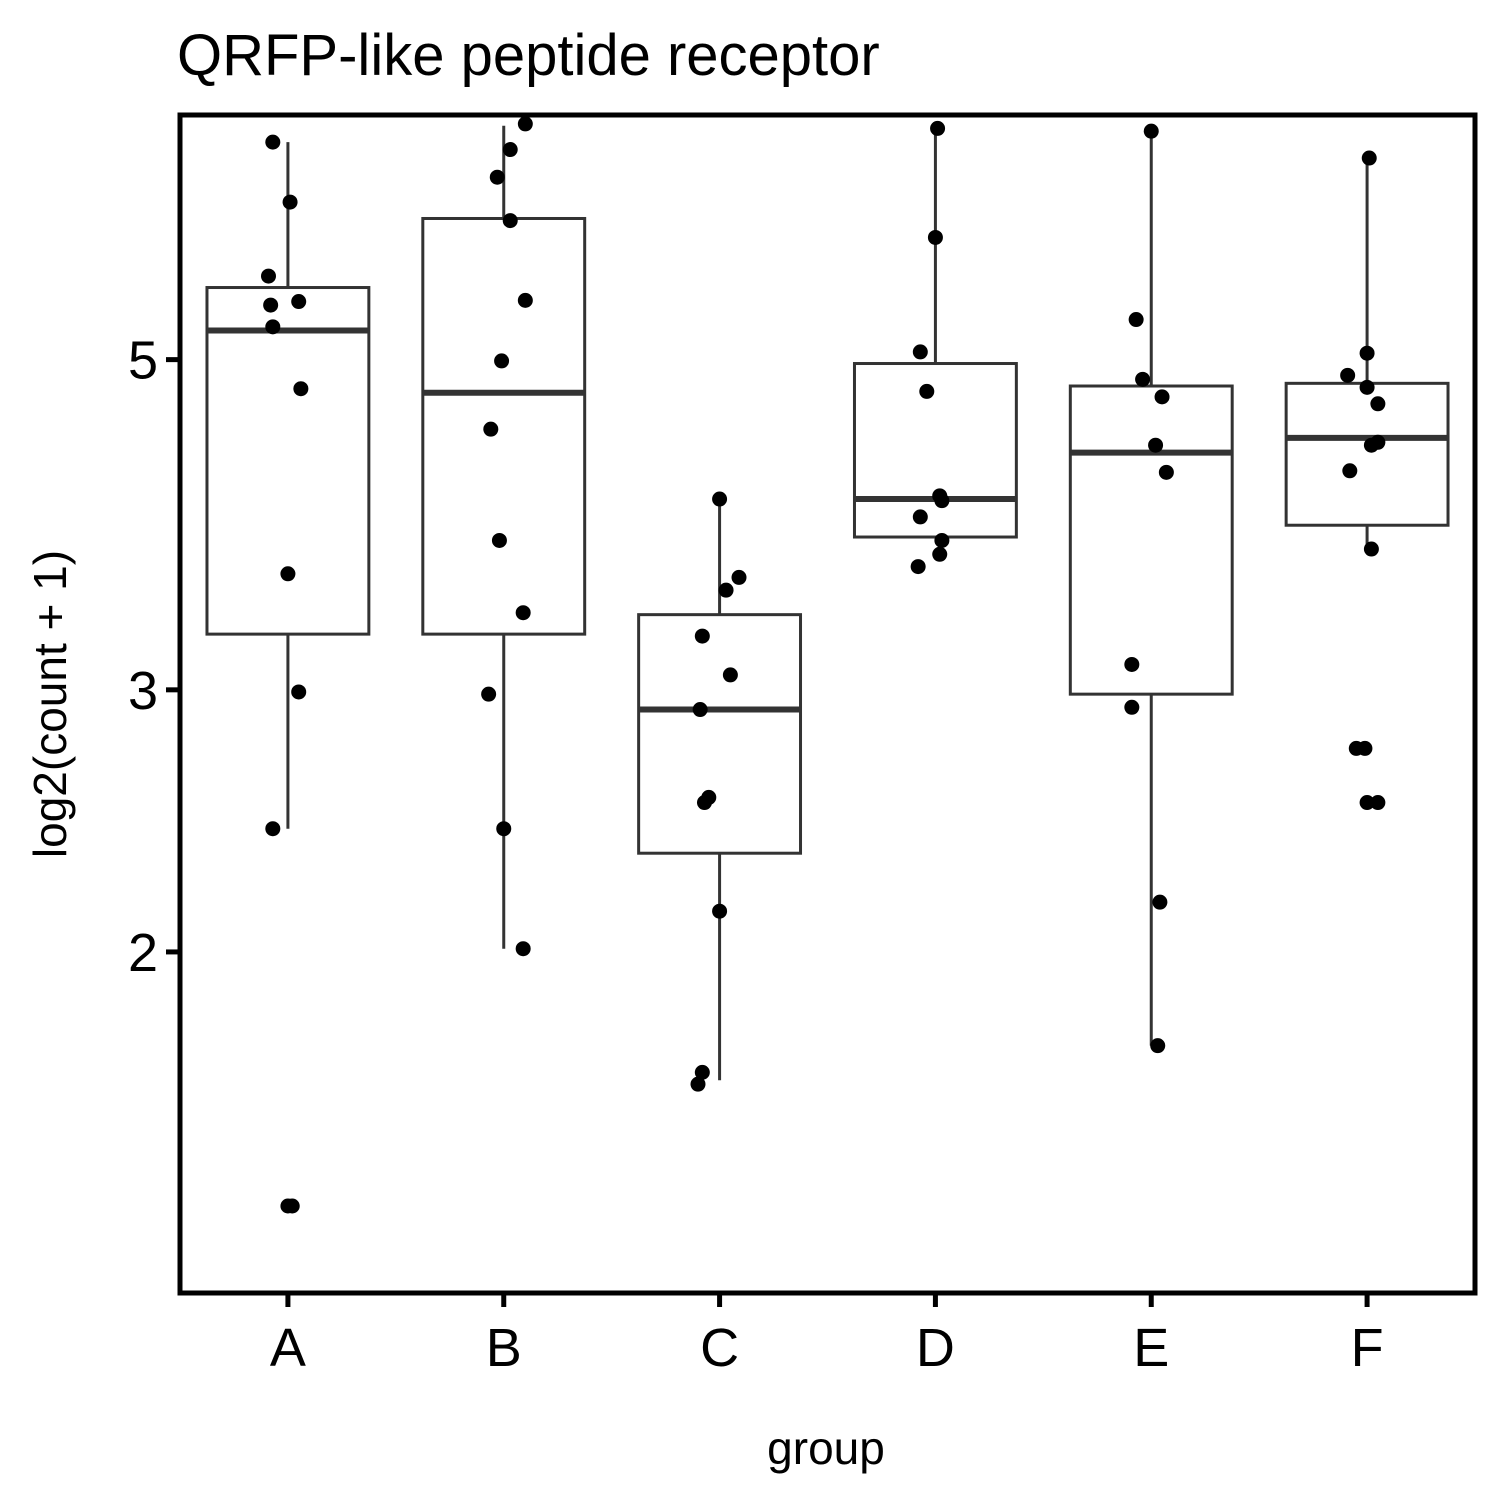 The image size is (1500, 1500). I want to click on box-group-E, so click(1151, 588).